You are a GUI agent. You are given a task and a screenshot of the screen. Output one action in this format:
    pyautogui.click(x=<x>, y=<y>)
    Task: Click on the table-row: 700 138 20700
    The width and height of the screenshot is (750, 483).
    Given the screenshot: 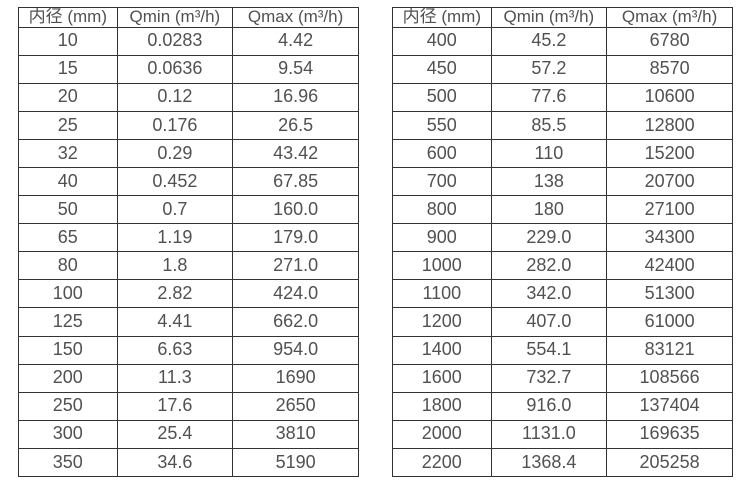 What is the action you would take?
    pyautogui.click(x=562, y=182)
    